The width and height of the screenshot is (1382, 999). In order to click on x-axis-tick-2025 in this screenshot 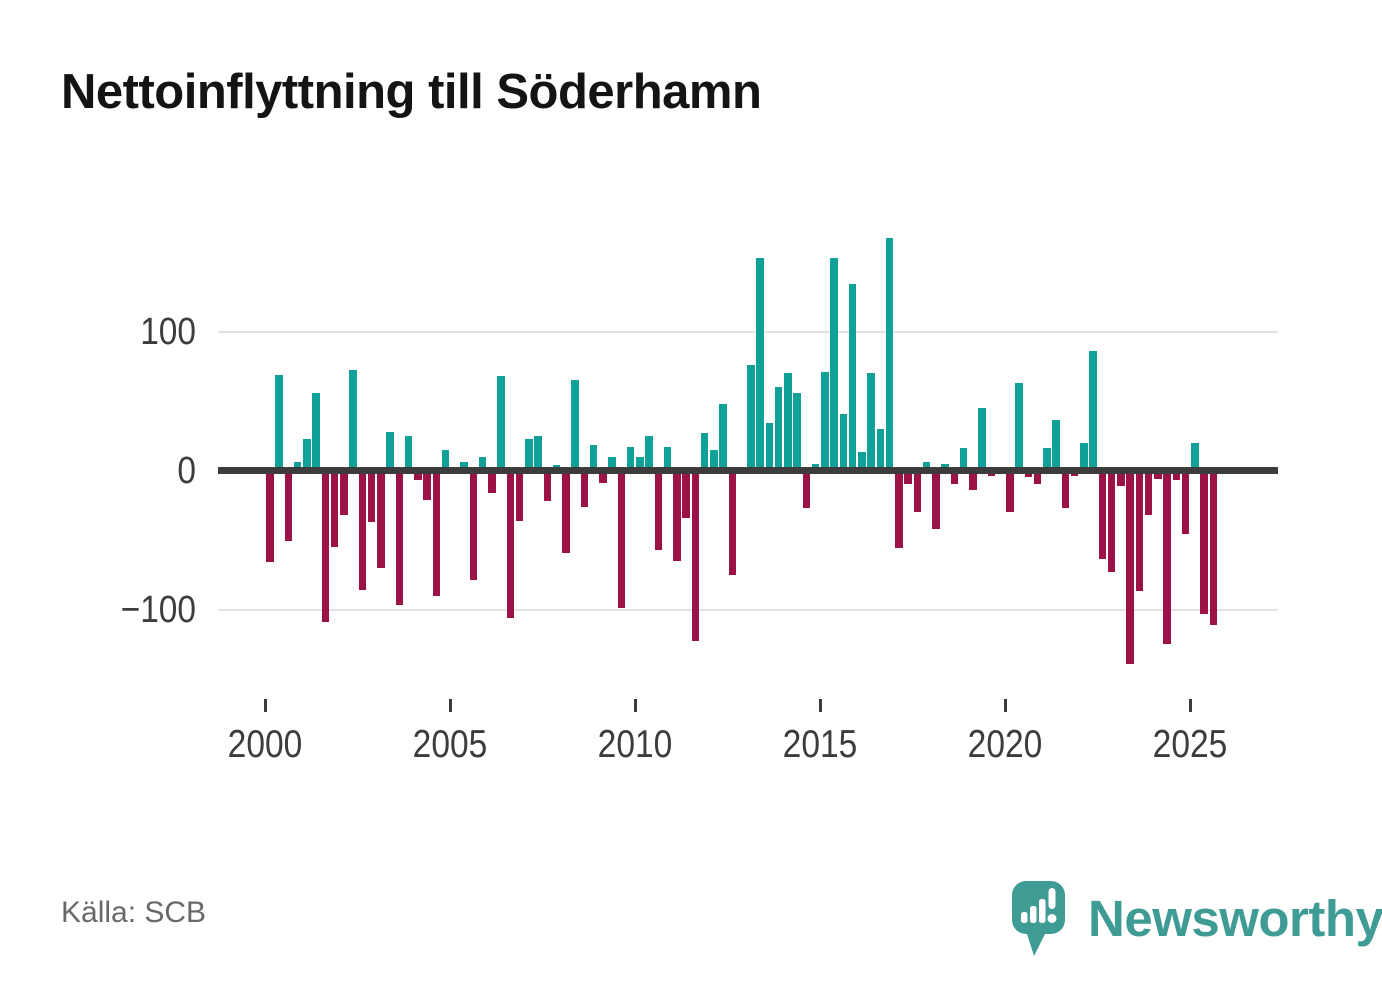, I will do `click(1190, 705)`.